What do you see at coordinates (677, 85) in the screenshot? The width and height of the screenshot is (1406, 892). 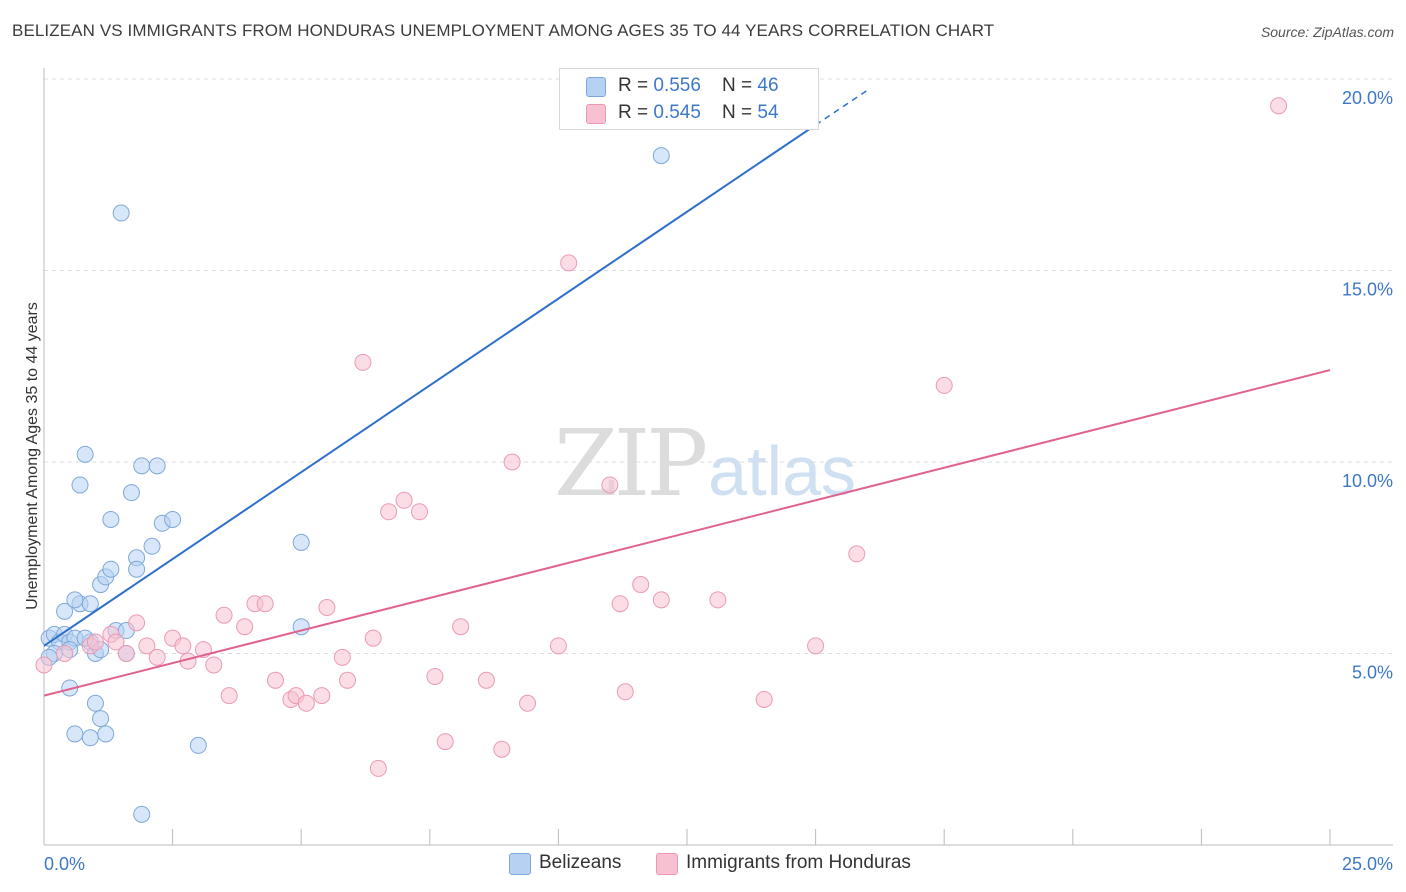 I see `legend-r-value-belizeans: 0.556` at bounding box center [677, 85].